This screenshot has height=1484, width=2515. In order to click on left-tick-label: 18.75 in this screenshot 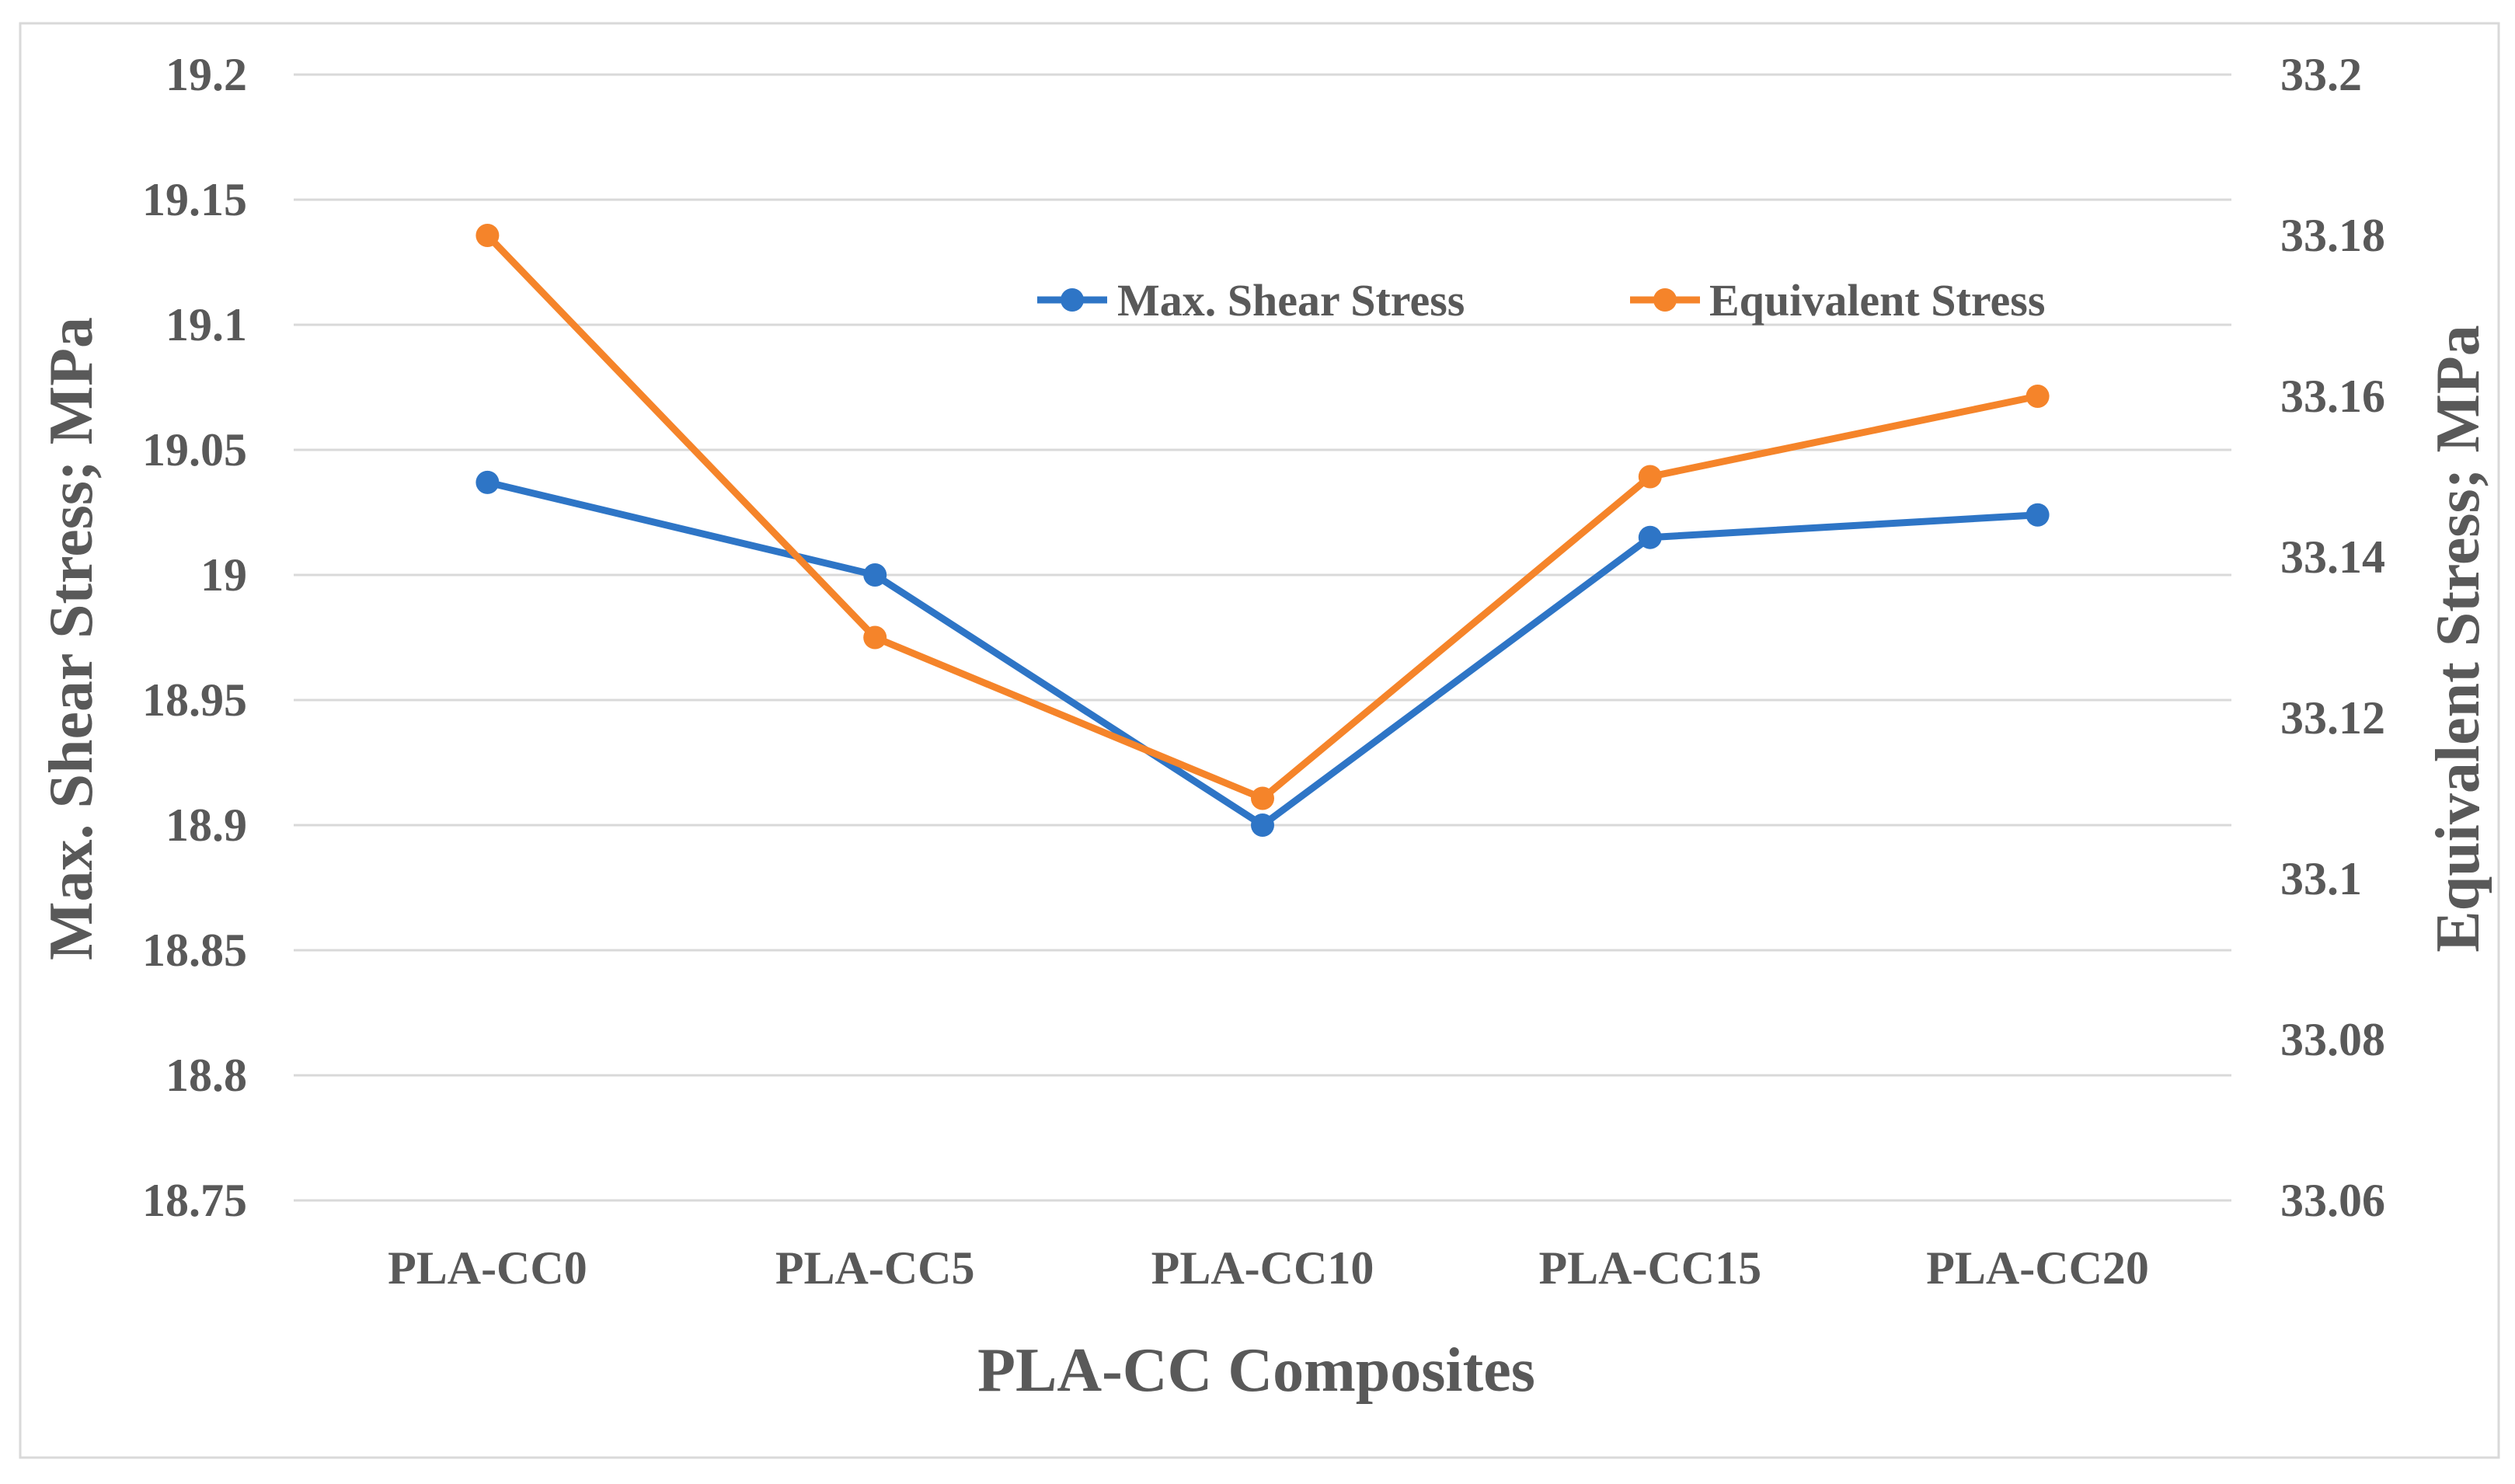, I will do `click(194, 1200)`.